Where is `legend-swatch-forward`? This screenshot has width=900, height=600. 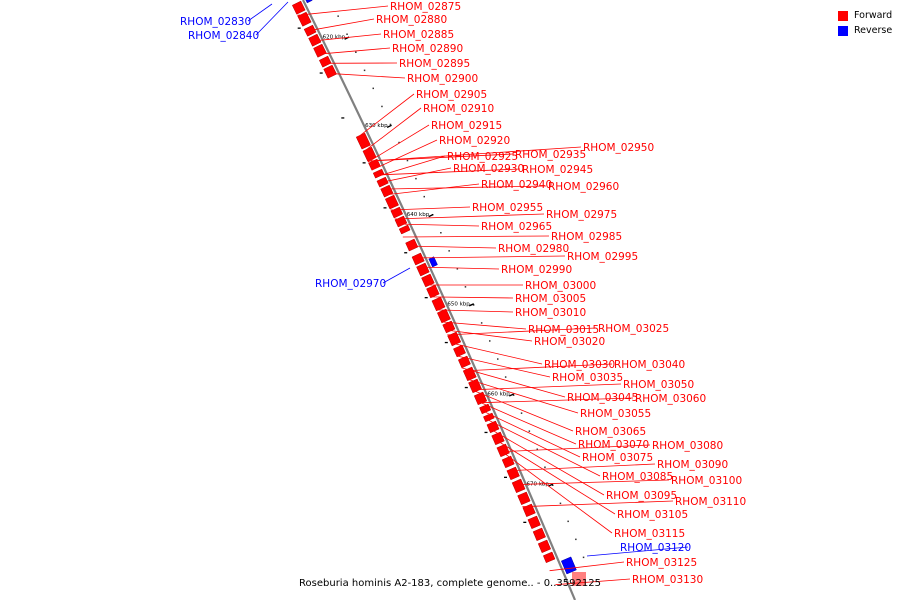
legend-swatch-forward is located at coordinates (843, 15).